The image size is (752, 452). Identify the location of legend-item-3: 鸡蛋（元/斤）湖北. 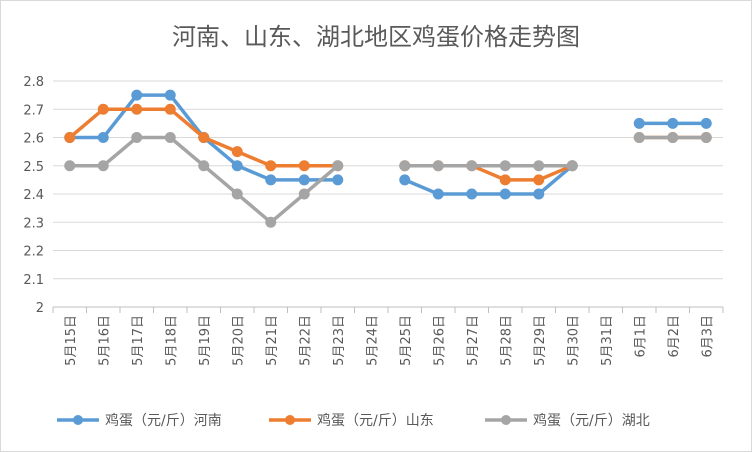
(567, 420).